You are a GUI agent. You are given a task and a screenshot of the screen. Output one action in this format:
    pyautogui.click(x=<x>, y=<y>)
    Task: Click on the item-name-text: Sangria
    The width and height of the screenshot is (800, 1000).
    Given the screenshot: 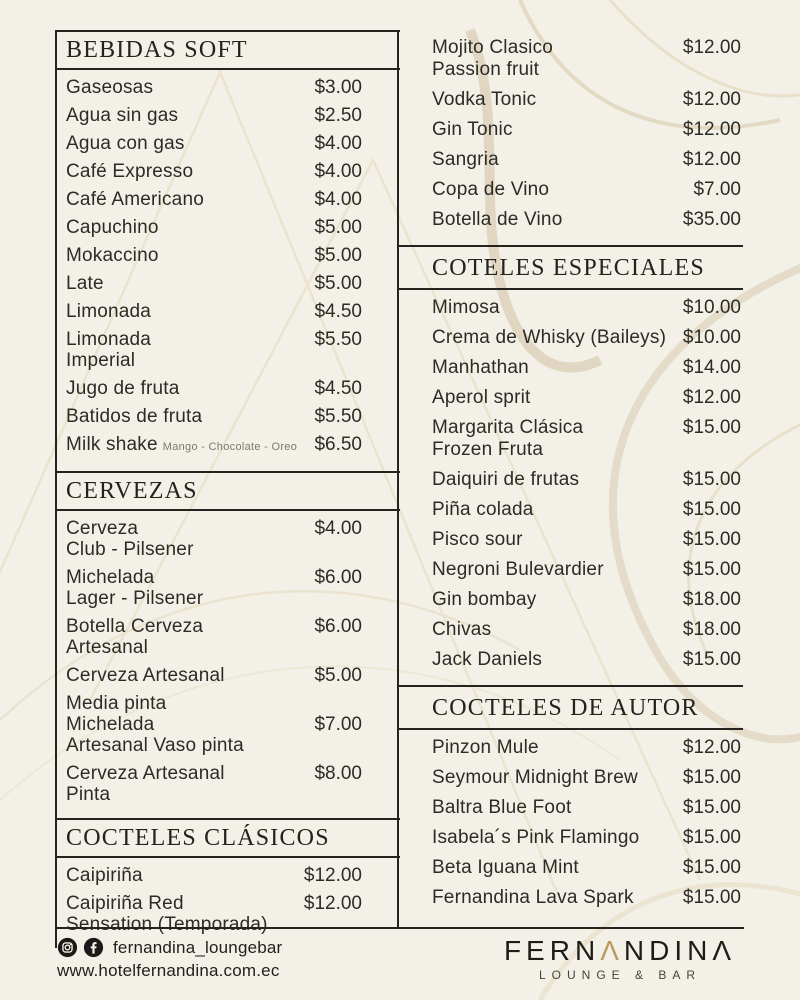 What is the action you would take?
    pyautogui.click(x=465, y=159)
    